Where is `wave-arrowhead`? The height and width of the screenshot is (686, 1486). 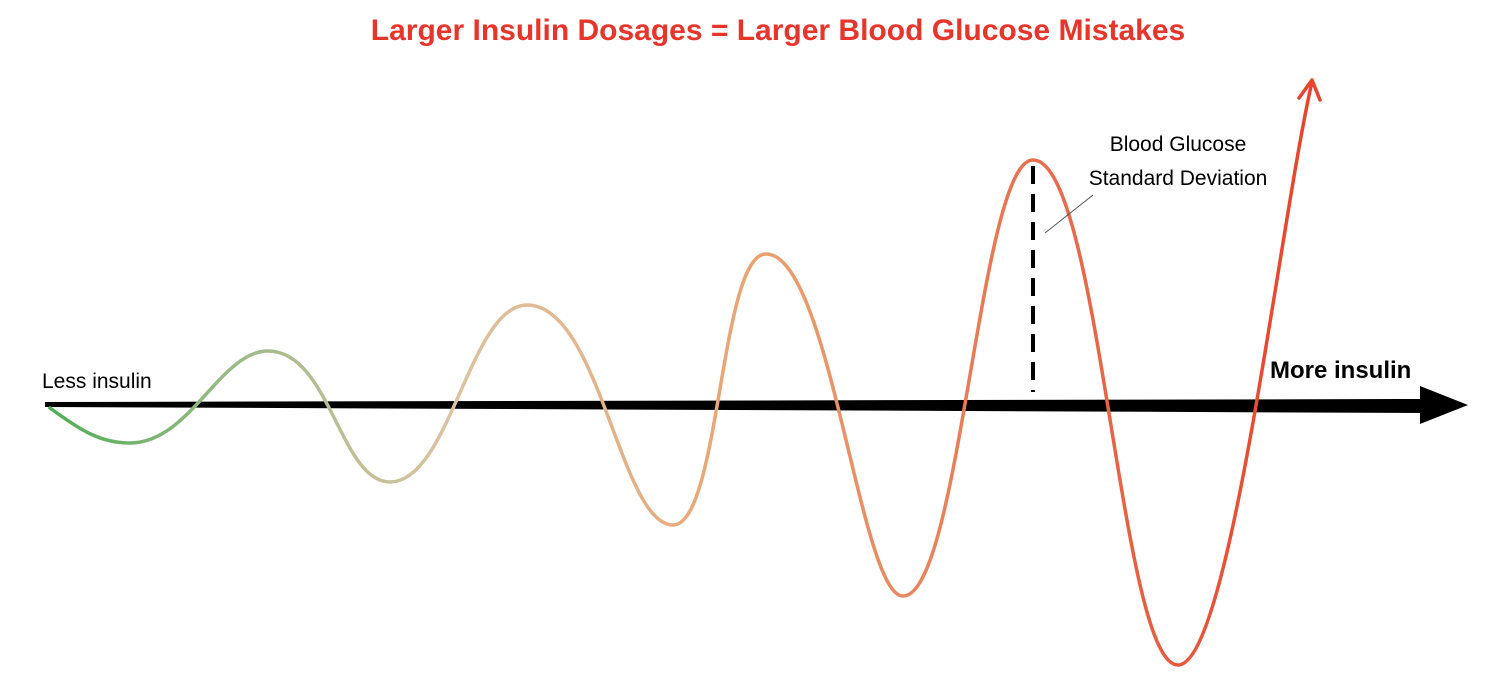
wave-arrowhead is located at coordinates (1309, 90).